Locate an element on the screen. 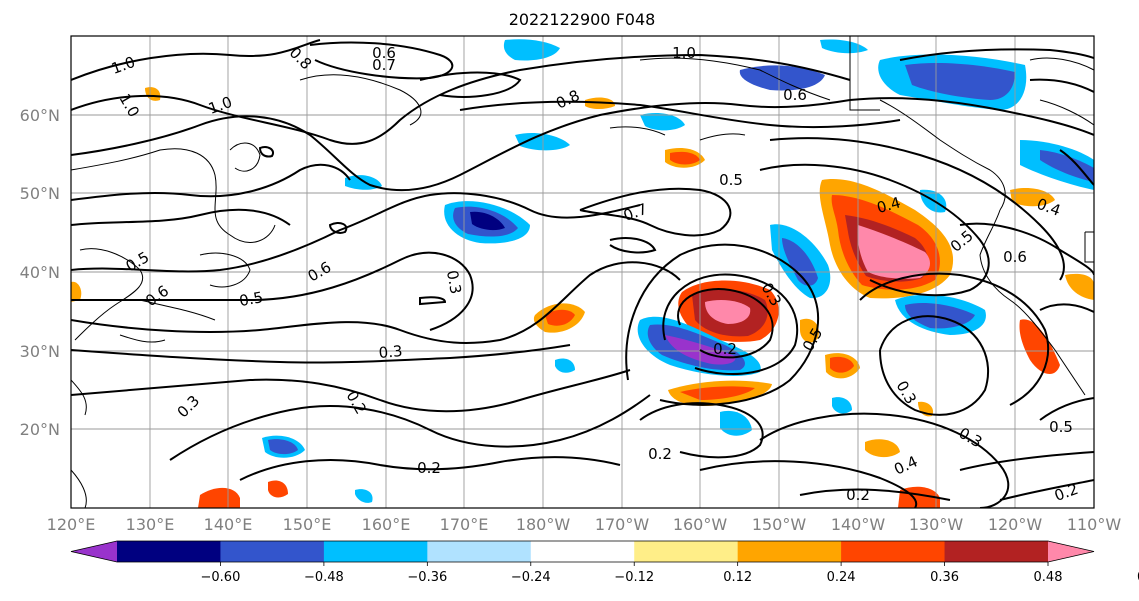 This screenshot has height=601, width=1139. colorbar-tick-label: −0.48 is located at coordinates (324, 577).